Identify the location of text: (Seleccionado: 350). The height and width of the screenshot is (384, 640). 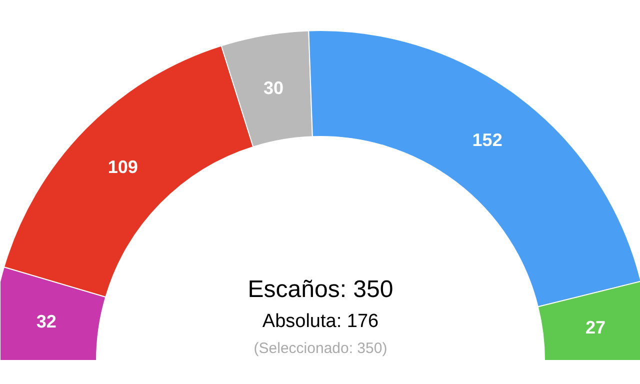
(321, 348).